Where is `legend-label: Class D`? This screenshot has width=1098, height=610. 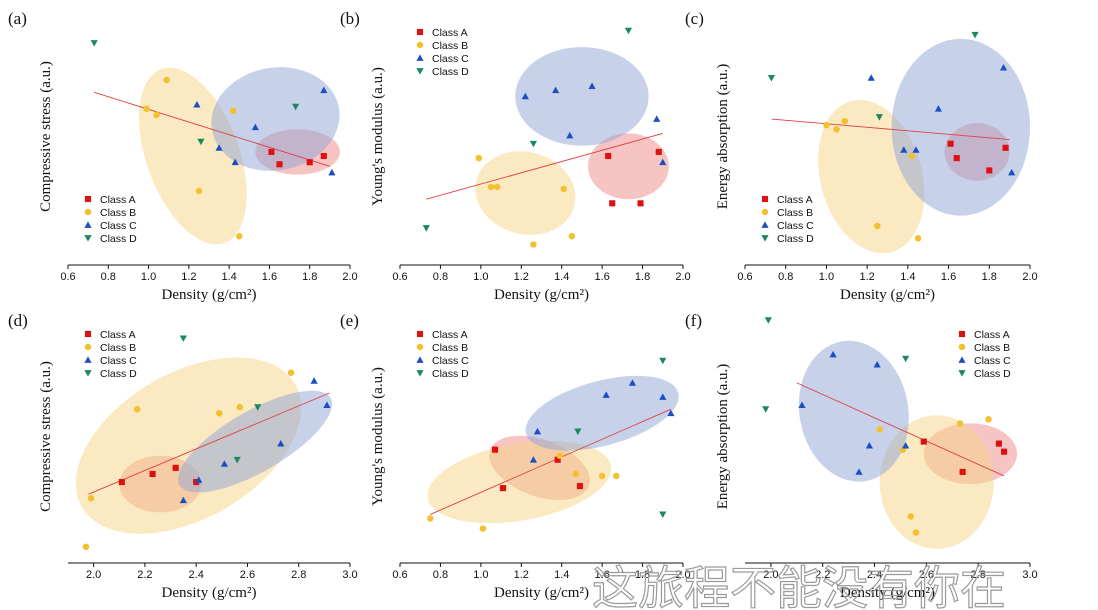 legend-label: Class D is located at coordinates (992, 374).